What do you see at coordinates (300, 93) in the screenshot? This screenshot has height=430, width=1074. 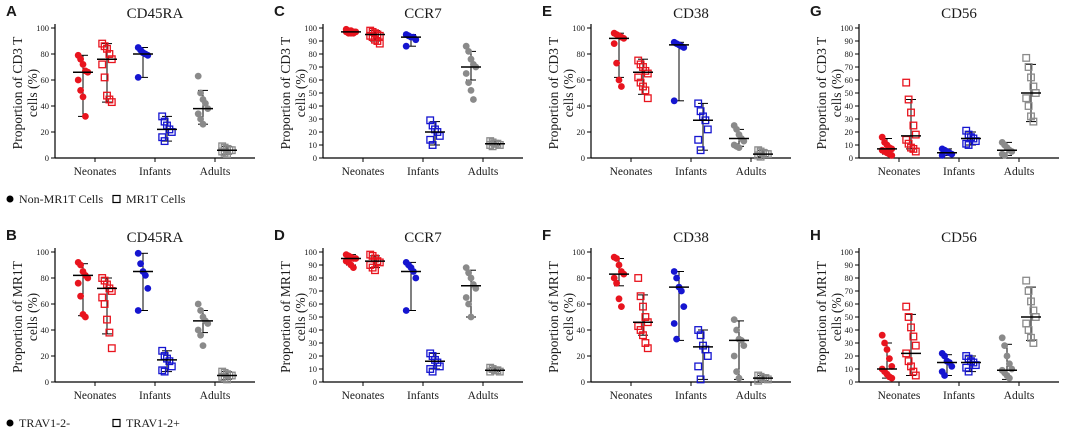 I see `y-axis-label-line: cells (%)` at bounding box center [300, 93].